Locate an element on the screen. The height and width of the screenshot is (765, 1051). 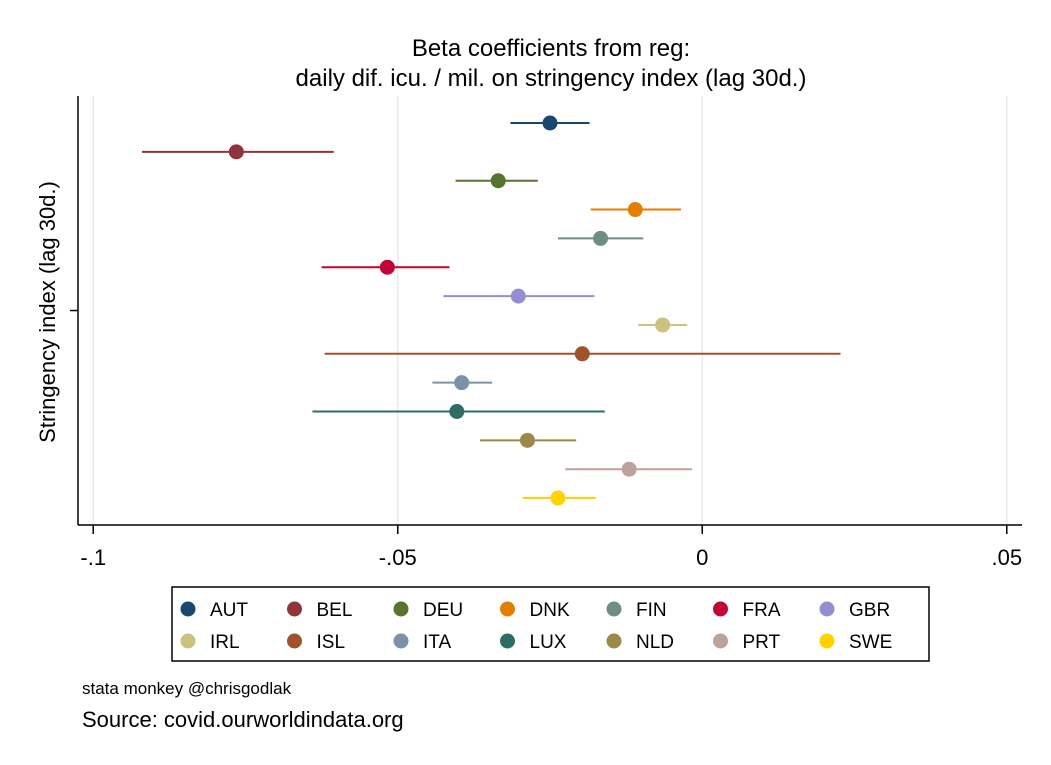
legend-marker-dnk is located at coordinates (507, 609).